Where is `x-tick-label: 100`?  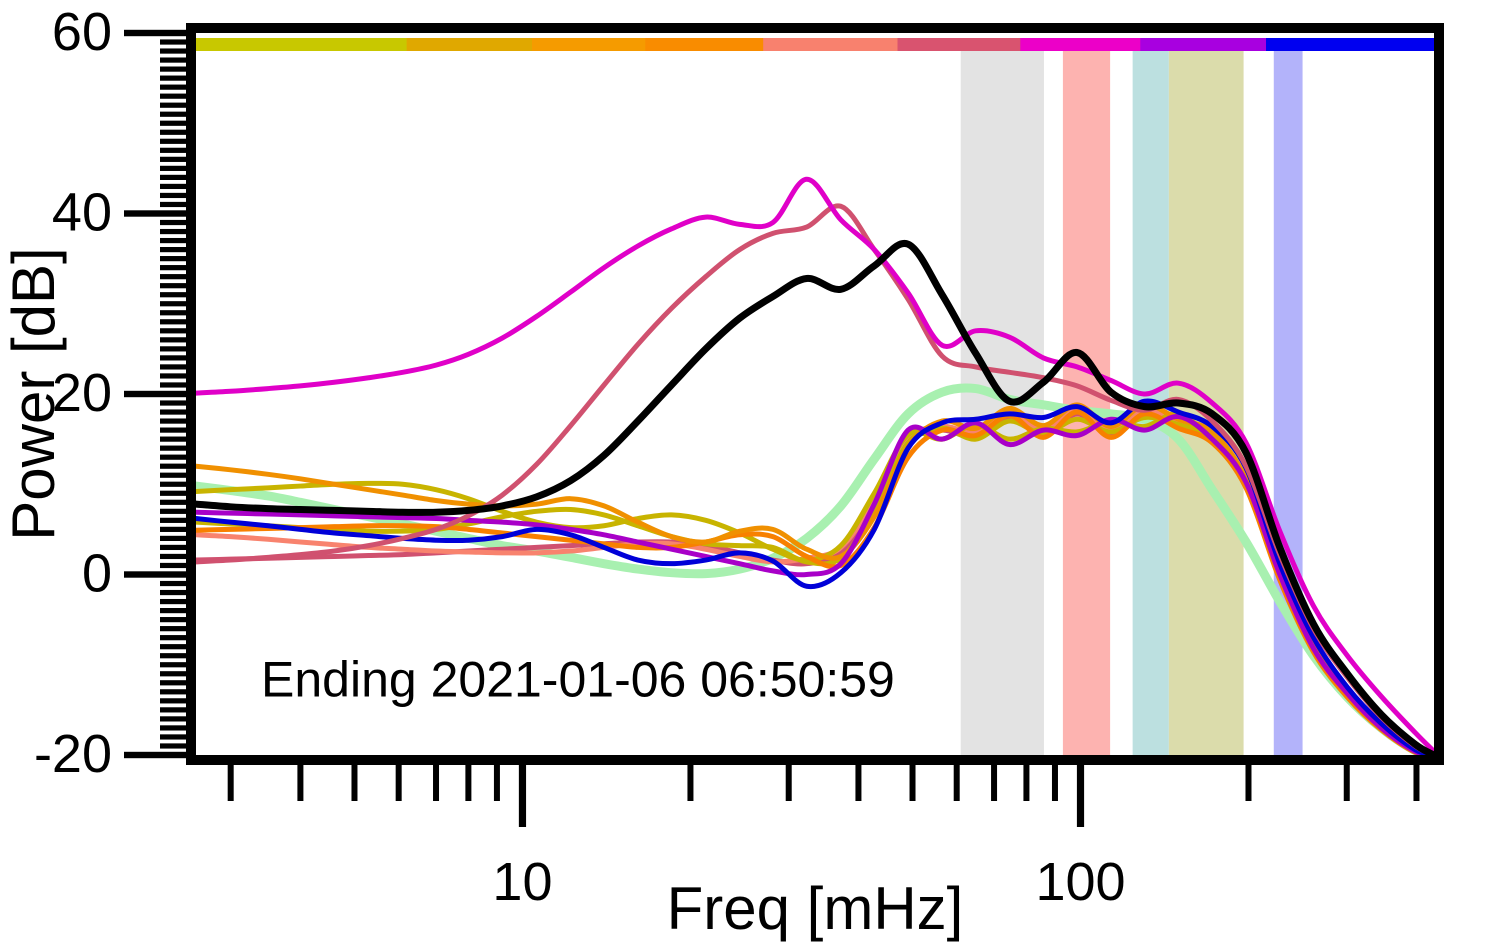 x-tick-label: 100 is located at coordinates (1080, 882).